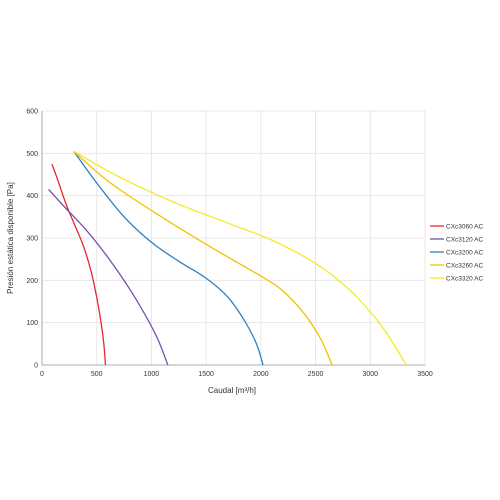  I want to click on x-tick-label: 1000, so click(152, 374).